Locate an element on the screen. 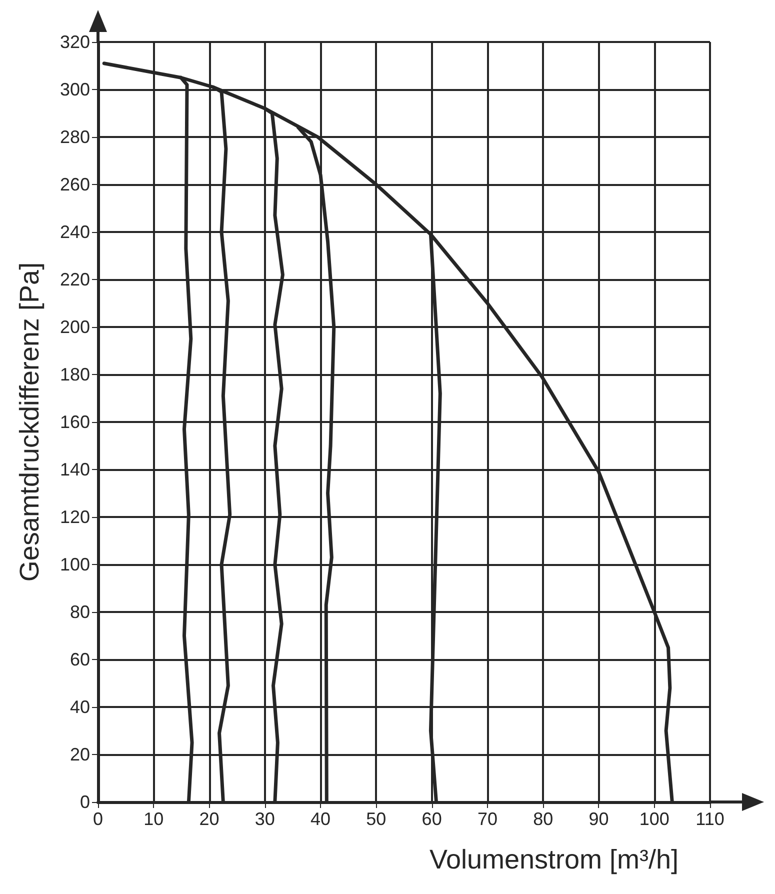 The image size is (775, 894). y-tick-label: 220 is located at coordinates (75, 280).